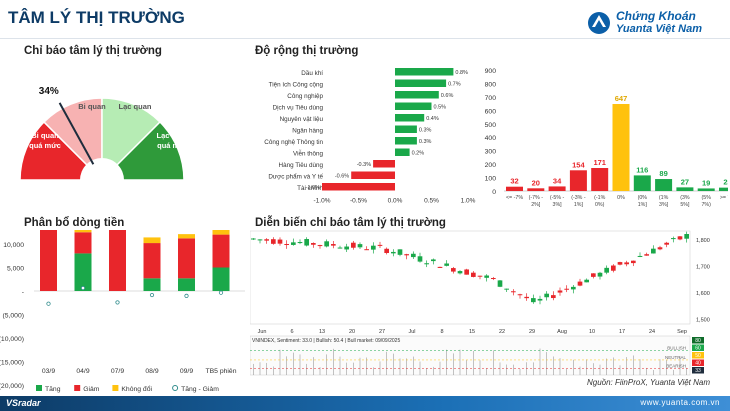 This screenshot has width=730, height=411. Describe the element at coordinates (221, 279) in the screenshot. I see `flow-bar-Tăng` at that location.